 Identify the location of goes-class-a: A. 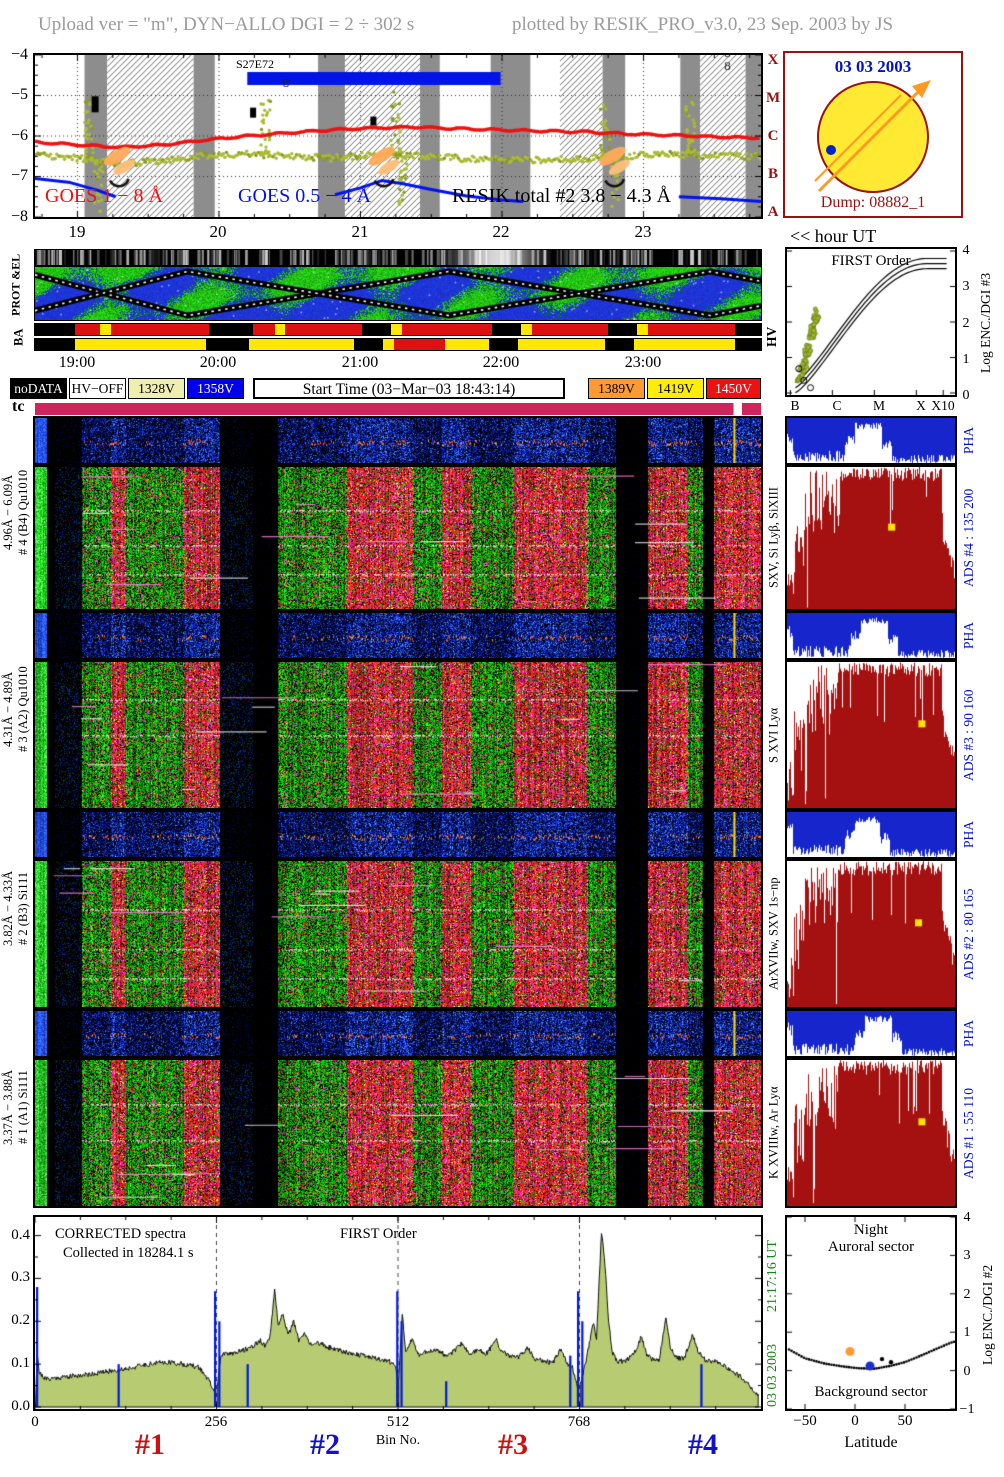
(773, 212).